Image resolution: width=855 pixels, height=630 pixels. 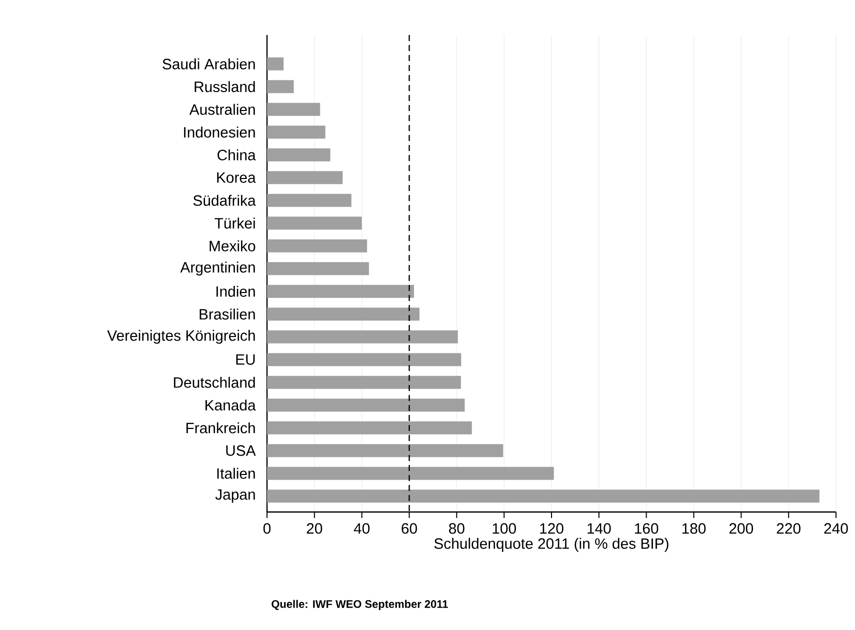 What do you see at coordinates (235, 496) in the screenshot?
I see `y-tick-label: Japan` at bounding box center [235, 496].